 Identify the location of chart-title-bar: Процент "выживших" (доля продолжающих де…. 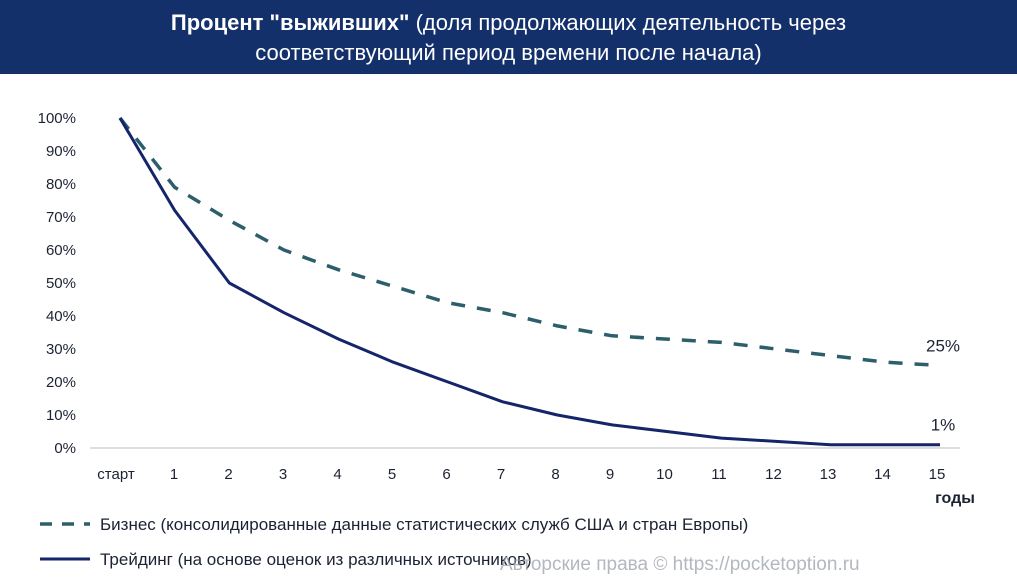
(508, 37).